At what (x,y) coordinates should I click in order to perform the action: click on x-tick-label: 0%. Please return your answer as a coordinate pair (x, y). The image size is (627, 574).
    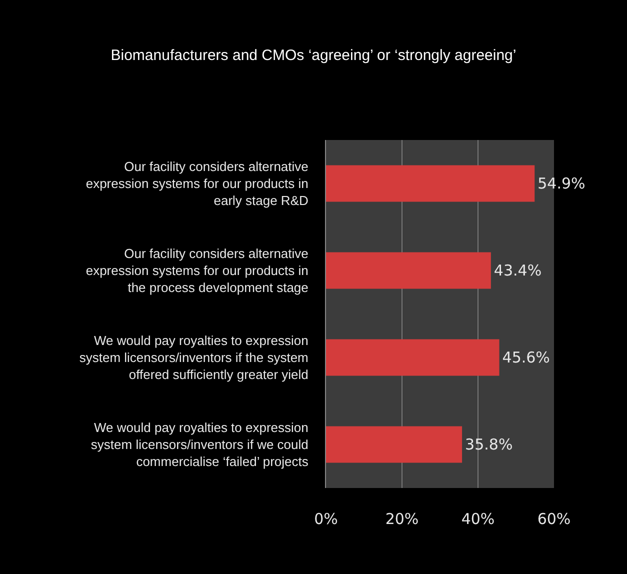
    Looking at the image, I should click on (326, 519).